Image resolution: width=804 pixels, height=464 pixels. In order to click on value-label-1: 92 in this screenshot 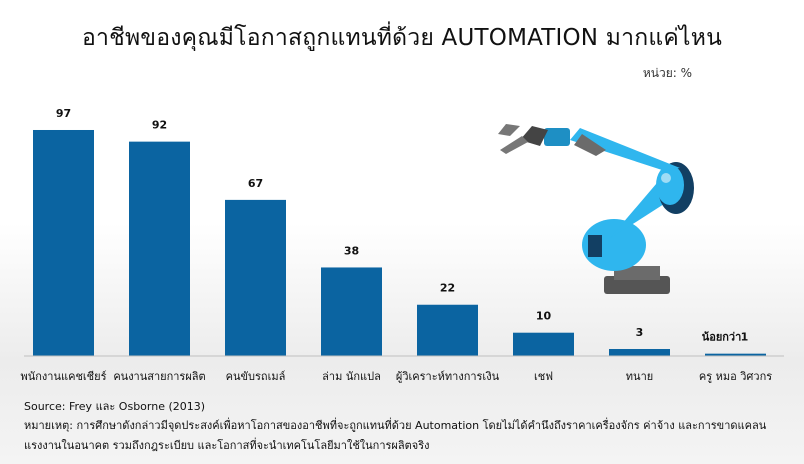, I will do `click(159, 125)`.